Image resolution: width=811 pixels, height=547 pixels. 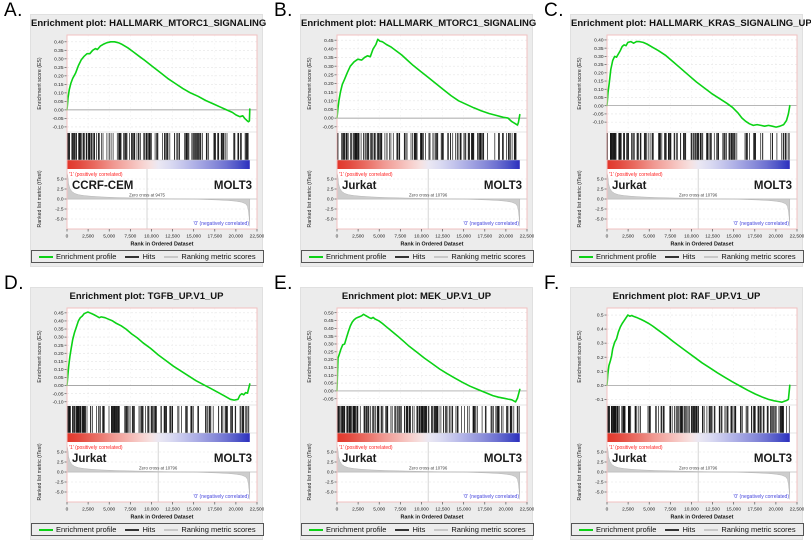 What do you see at coordinates (600, 372) in the screenshot?
I see `es-tick-label: 0.1` at bounding box center [600, 372].